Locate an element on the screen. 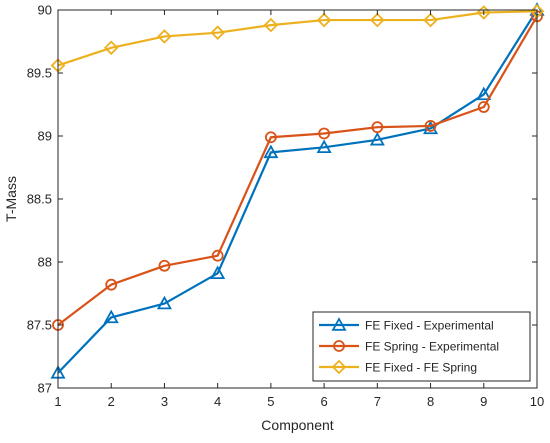 Image resolution: width=550 pixels, height=443 pixels. y-tick-label: 87.5 is located at coordinates (39, 325).